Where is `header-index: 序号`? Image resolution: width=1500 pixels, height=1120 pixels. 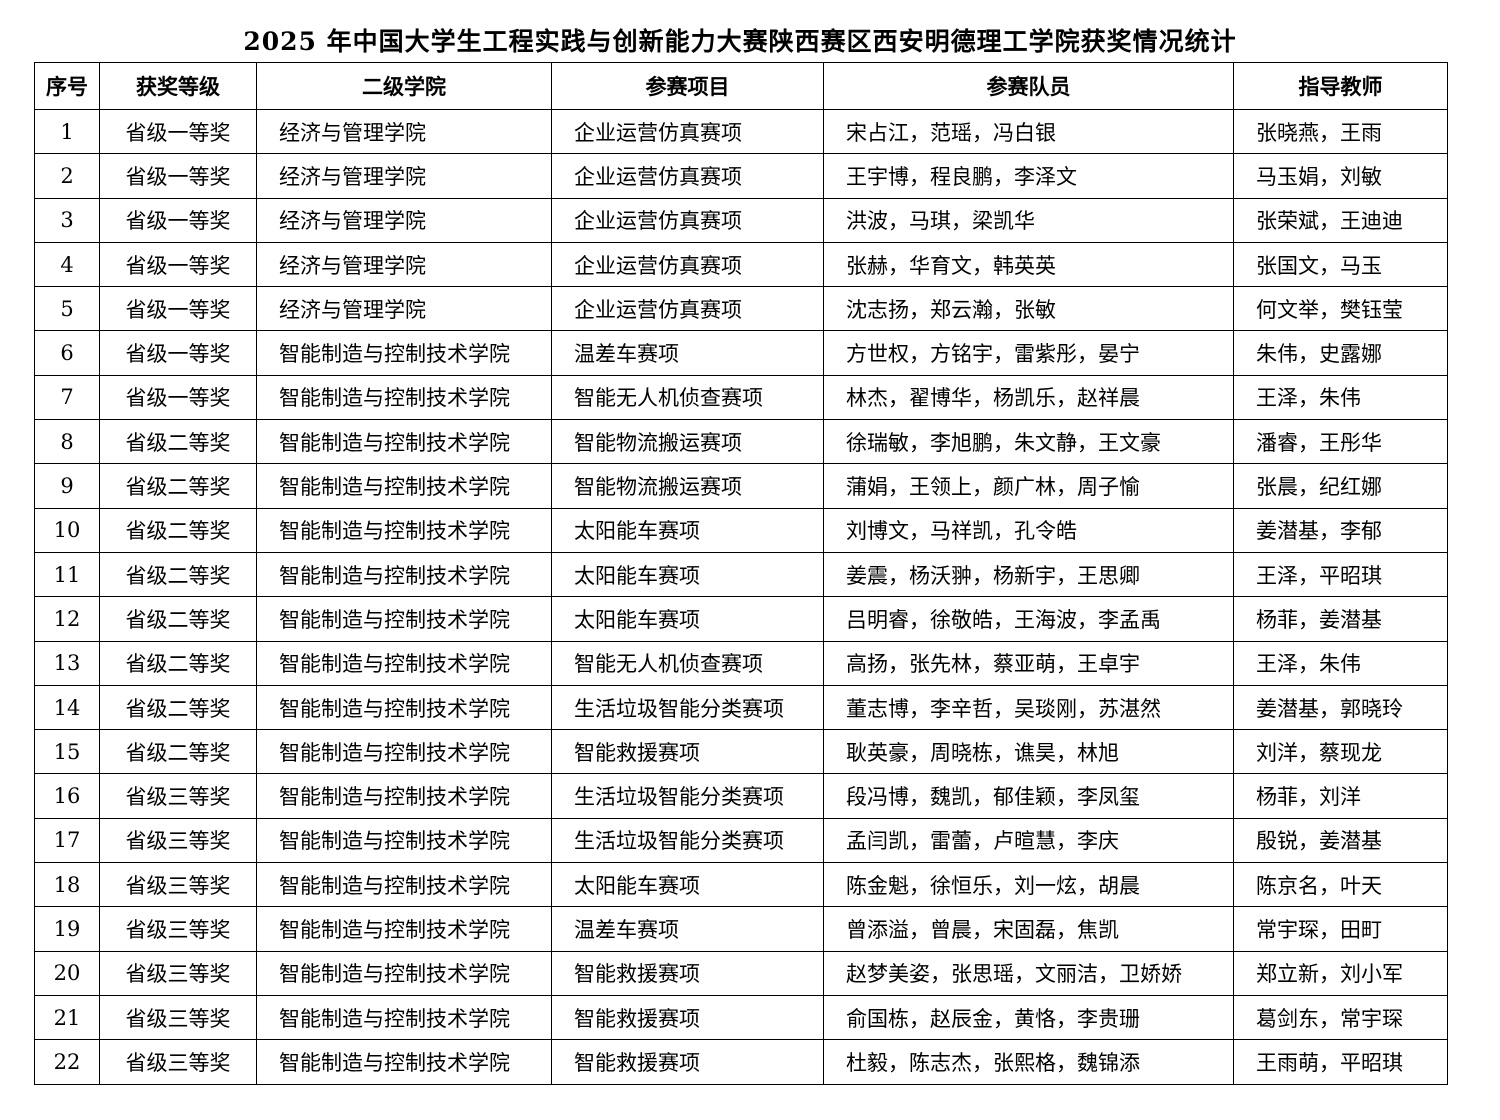 header-index: 序号 is located at coordinates (67, 86).